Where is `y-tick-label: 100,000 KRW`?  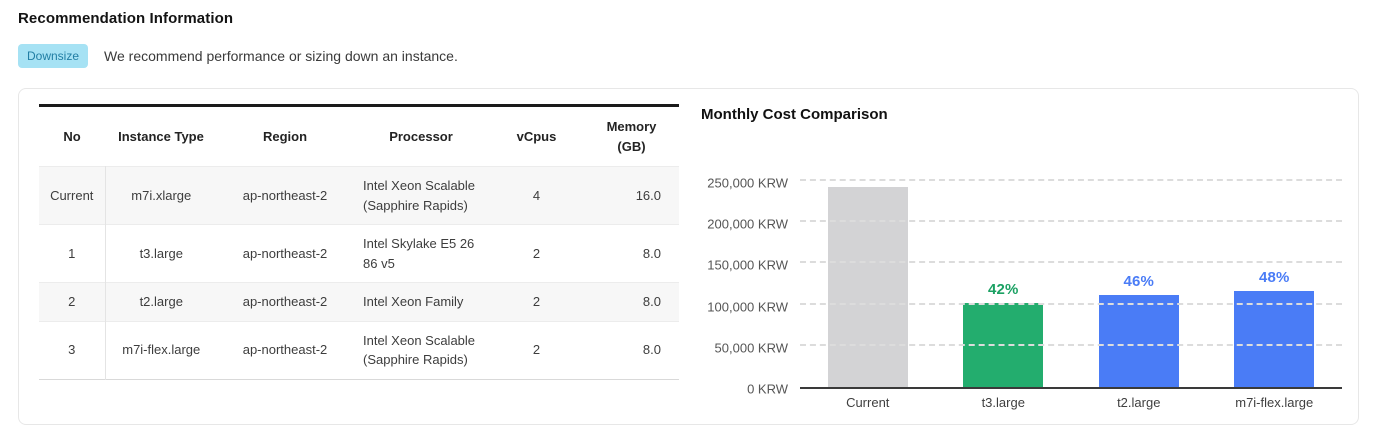
y-tick-label: 100,000 KRW is located at coordinates (747, 307).